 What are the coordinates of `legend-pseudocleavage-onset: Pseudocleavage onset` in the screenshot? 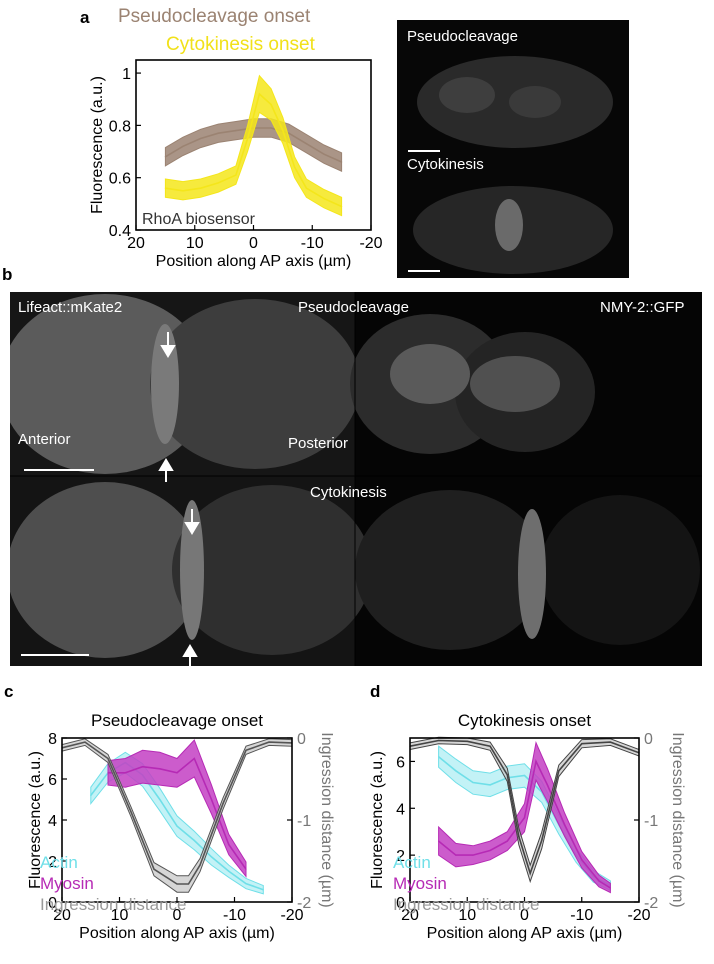 It's located at (214, 16).